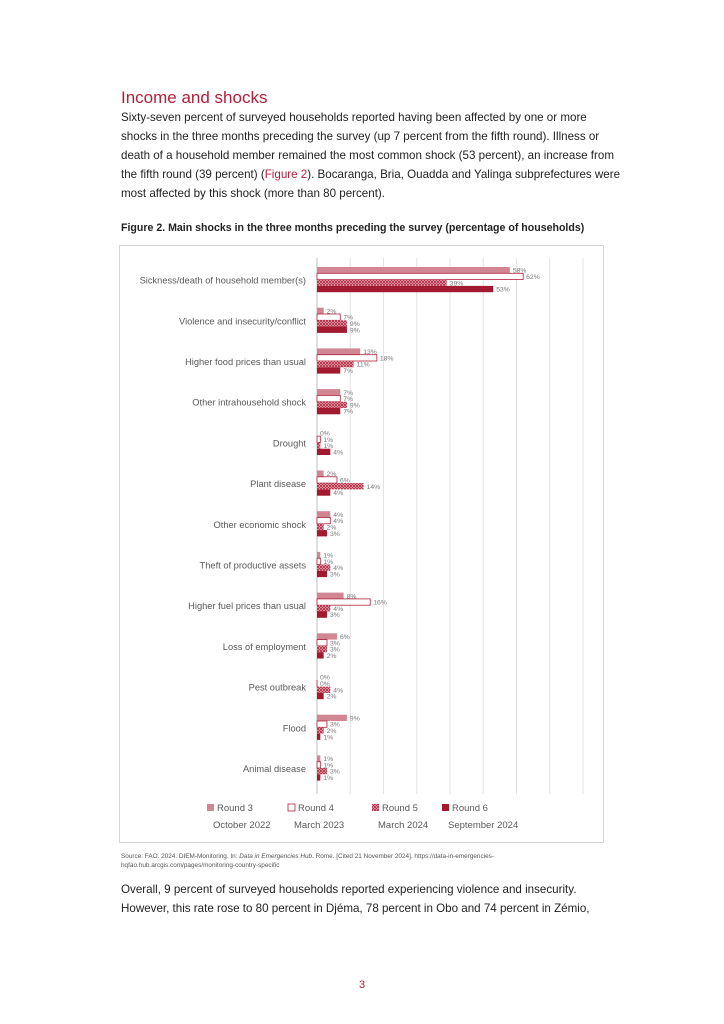 This screenshot has width=724, height=1024. Describe the element at coordinates (325, 678) in the screenshot. I see `round-3-value-label-10: 0%` at that location.